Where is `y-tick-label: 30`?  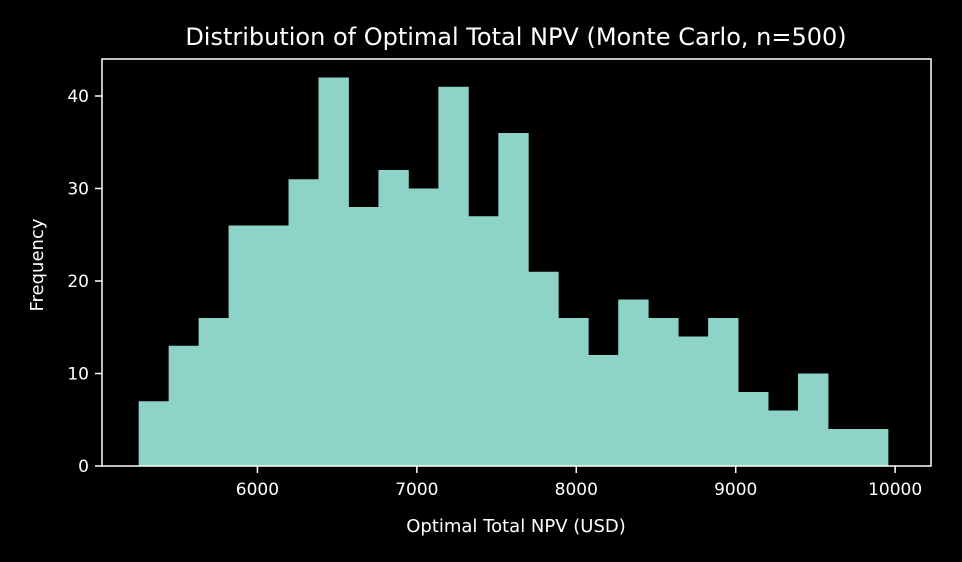
y-tick-label: 30 is located at coordinates (78, 190).